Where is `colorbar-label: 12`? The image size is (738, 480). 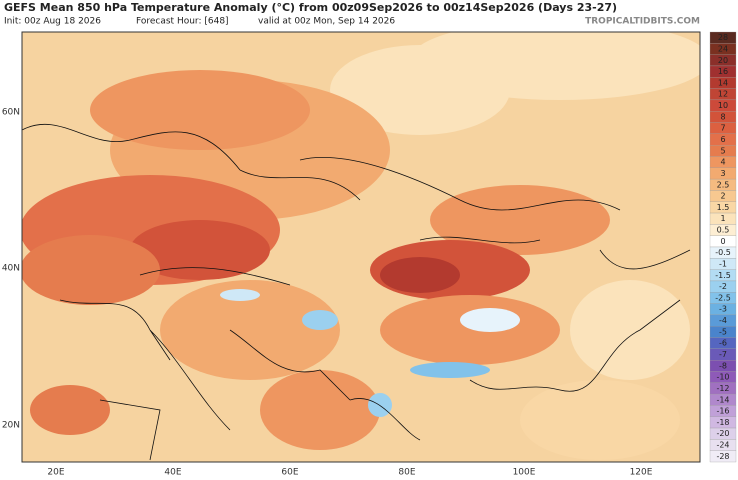
colorbar-label: 12 is located at coordinates (723, 94).